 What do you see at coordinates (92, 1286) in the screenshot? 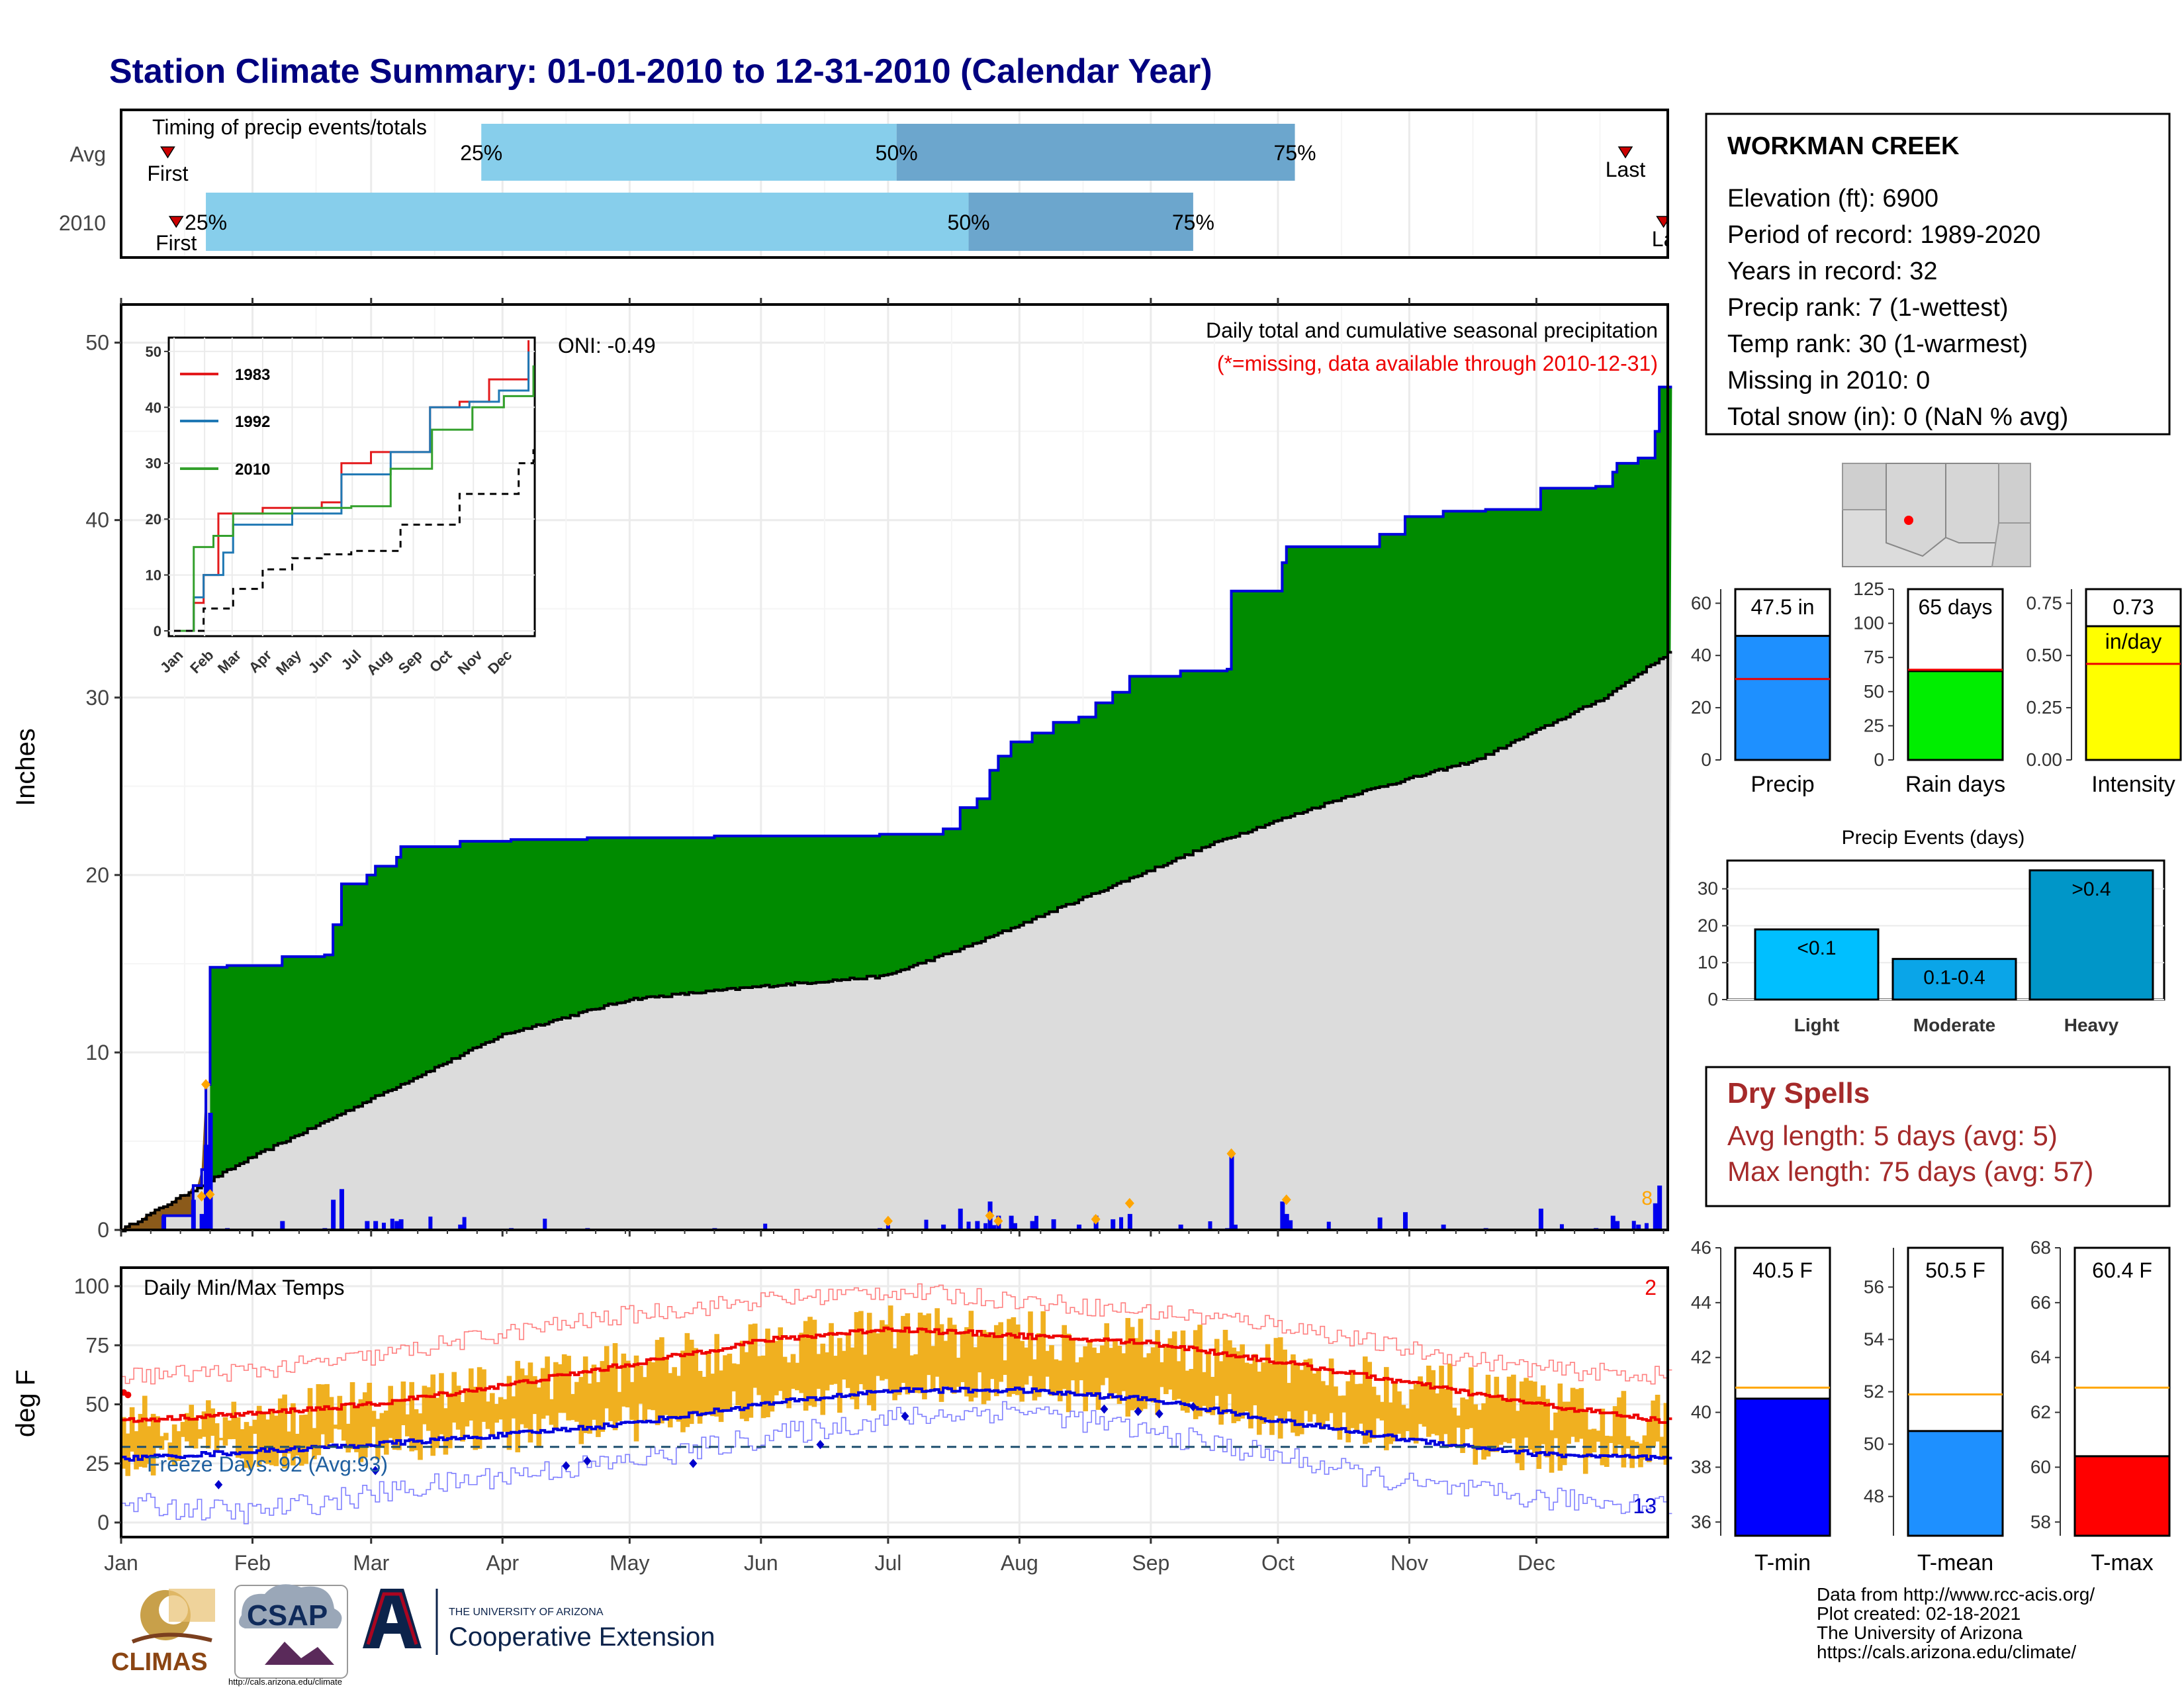
I see `temp-tick-label: 100` at bounding box center [92, 1286].